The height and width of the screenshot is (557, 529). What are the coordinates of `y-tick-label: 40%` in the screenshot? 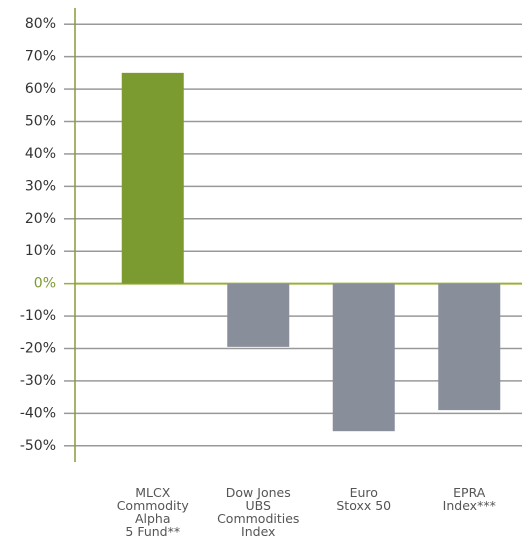 It's located at (40, 154).